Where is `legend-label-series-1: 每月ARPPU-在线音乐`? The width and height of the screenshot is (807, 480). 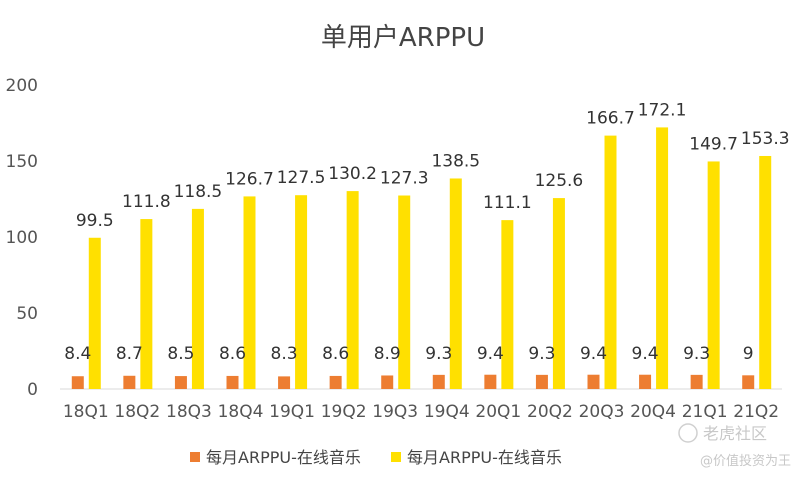
legend-label-series-1: 每月ARPPU-在线音乐 is located at coordinates (283, 457).